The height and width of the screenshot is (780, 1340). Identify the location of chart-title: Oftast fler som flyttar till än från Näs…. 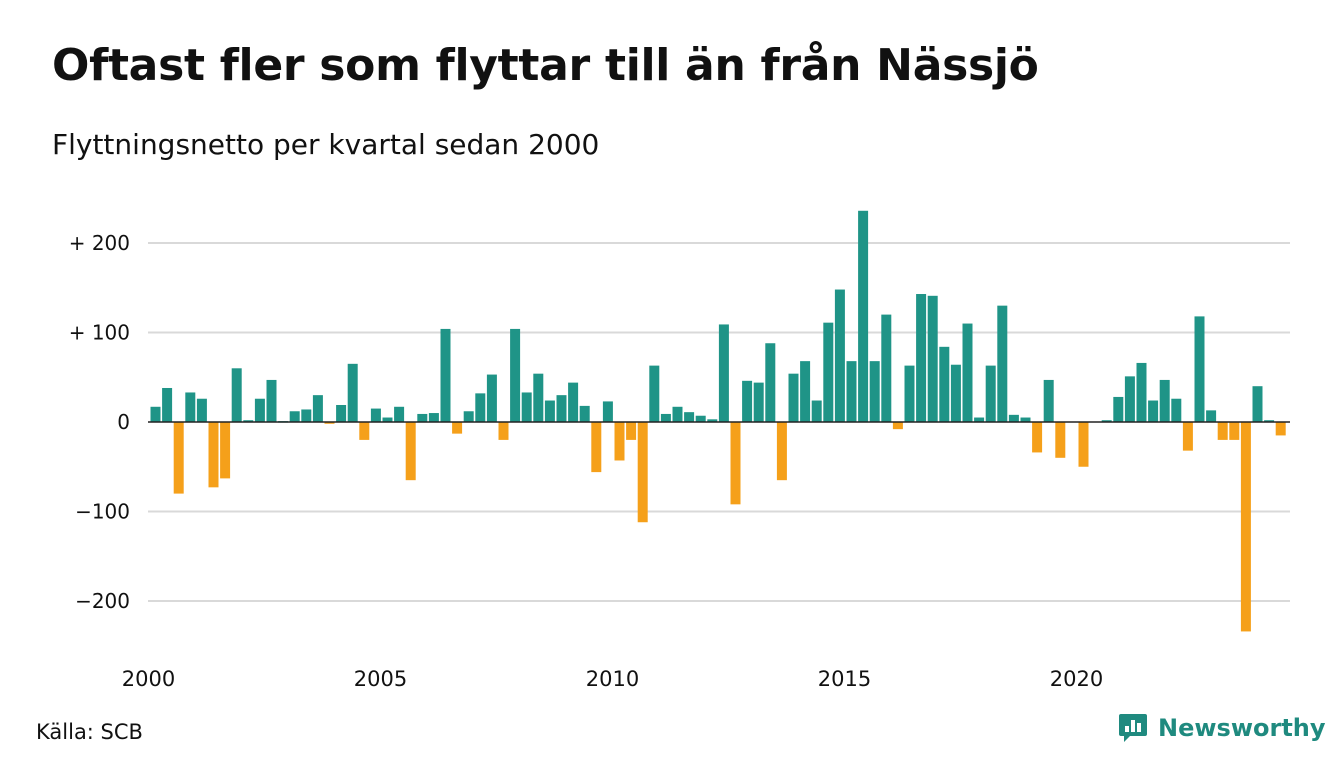
(545, 65).